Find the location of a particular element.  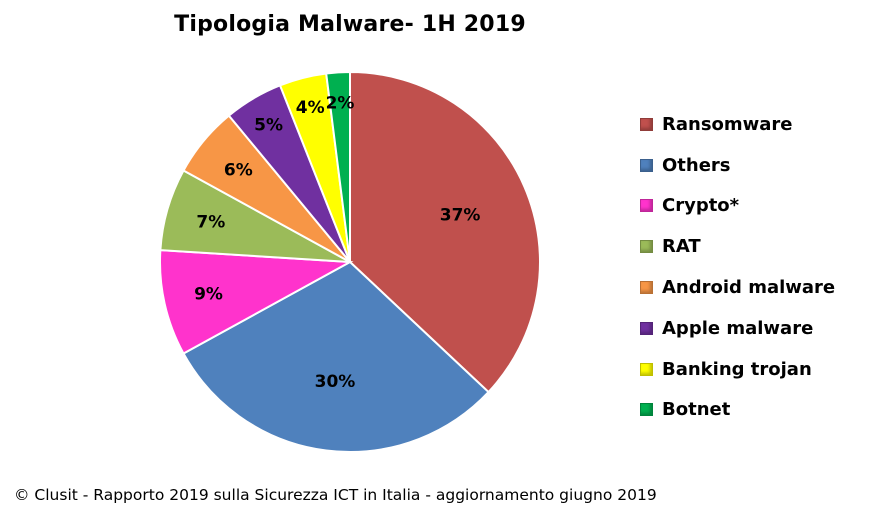

legend-item: Banking trojan is located at coordinates (737, 369).